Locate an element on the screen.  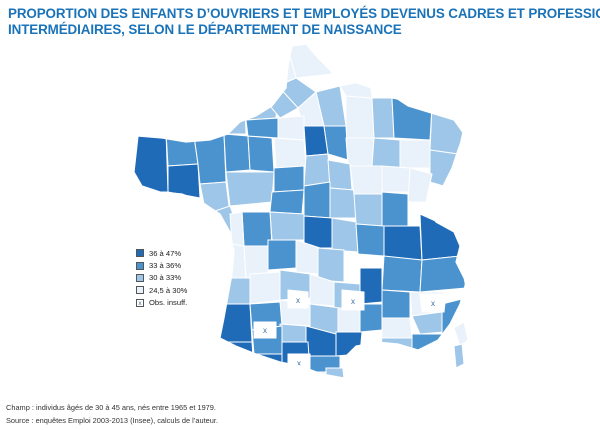
dept-nievre is located at coordinates (343, 203).